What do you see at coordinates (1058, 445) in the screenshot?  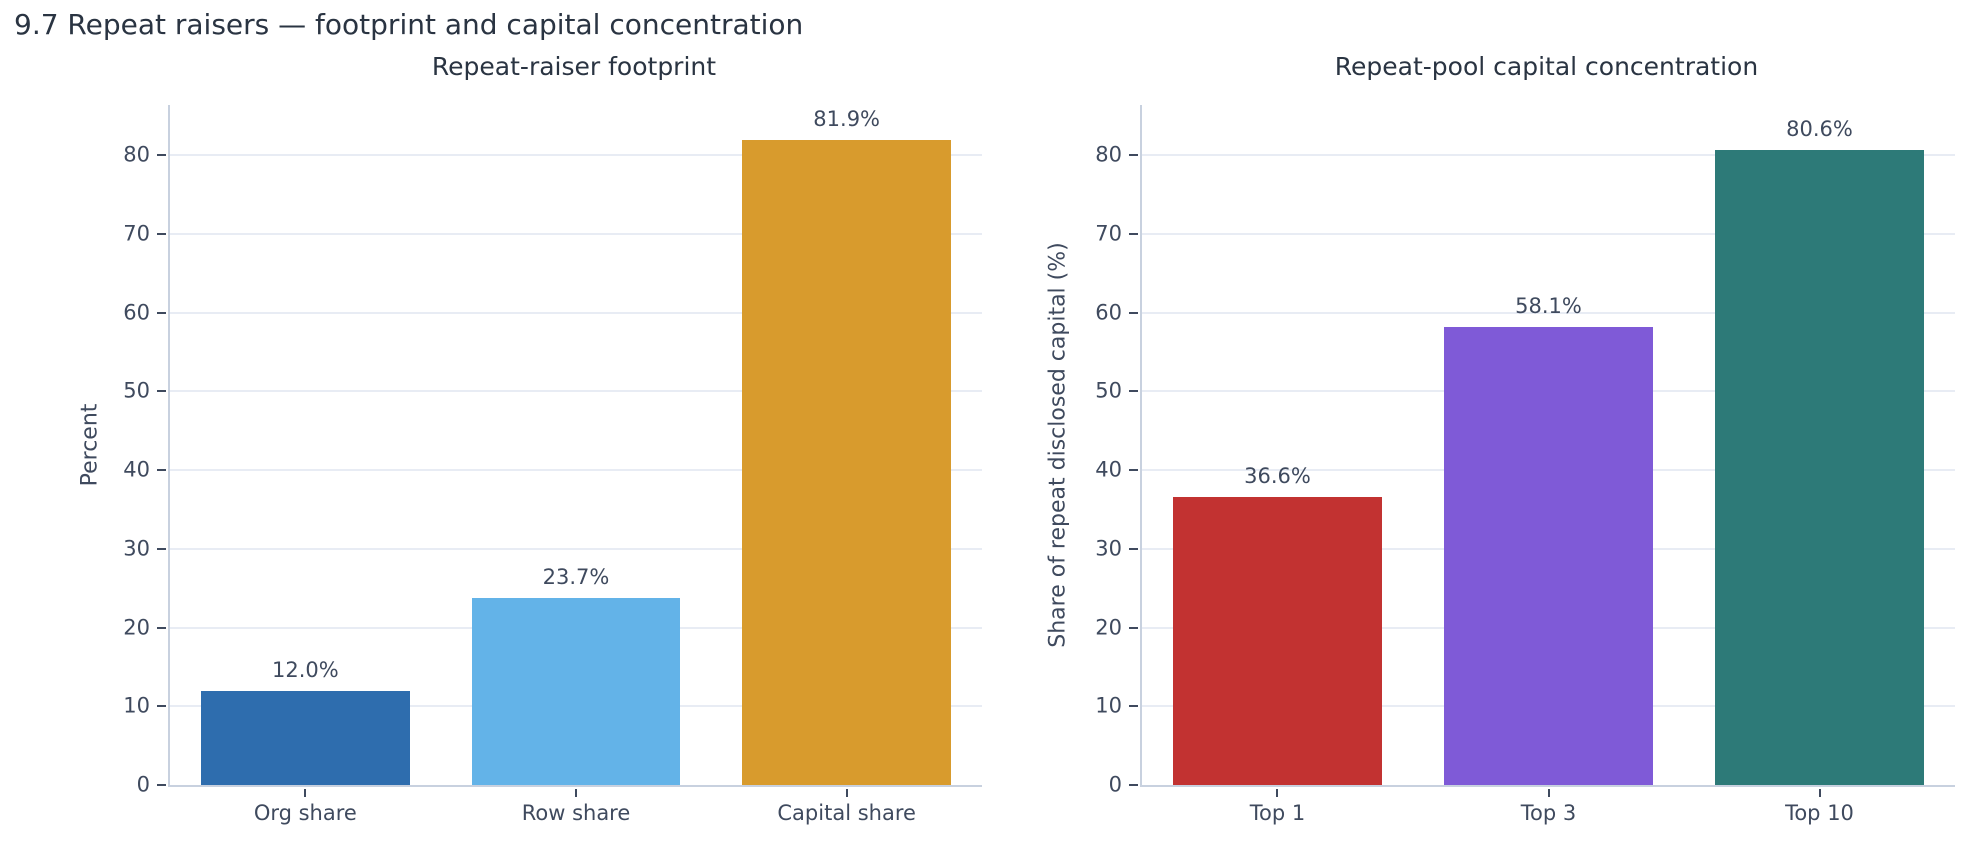 I see `y-axis-label: Share of repeat disclosed capital (%)` at bounding box center [1058, 445].